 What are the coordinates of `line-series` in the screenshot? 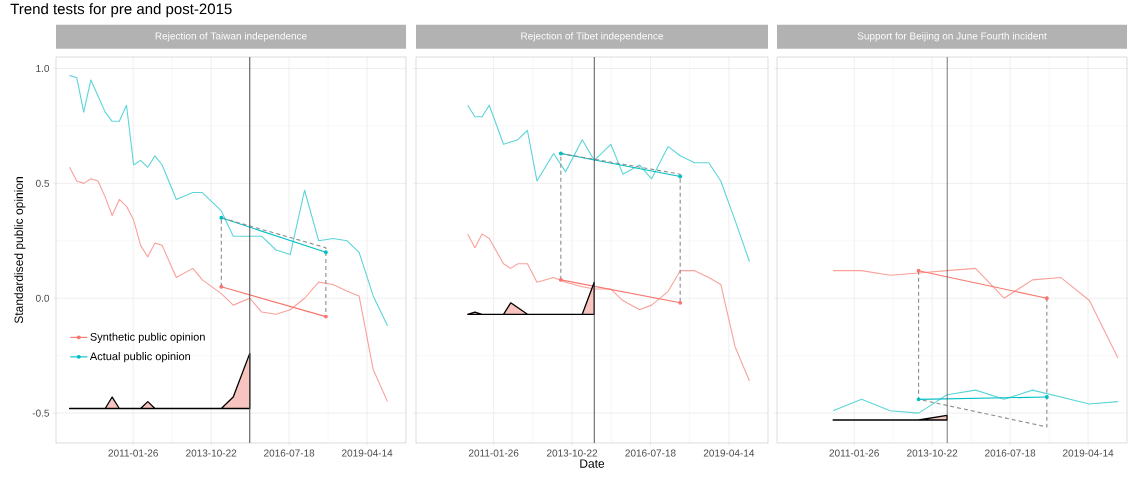 It's located at (229, 284).